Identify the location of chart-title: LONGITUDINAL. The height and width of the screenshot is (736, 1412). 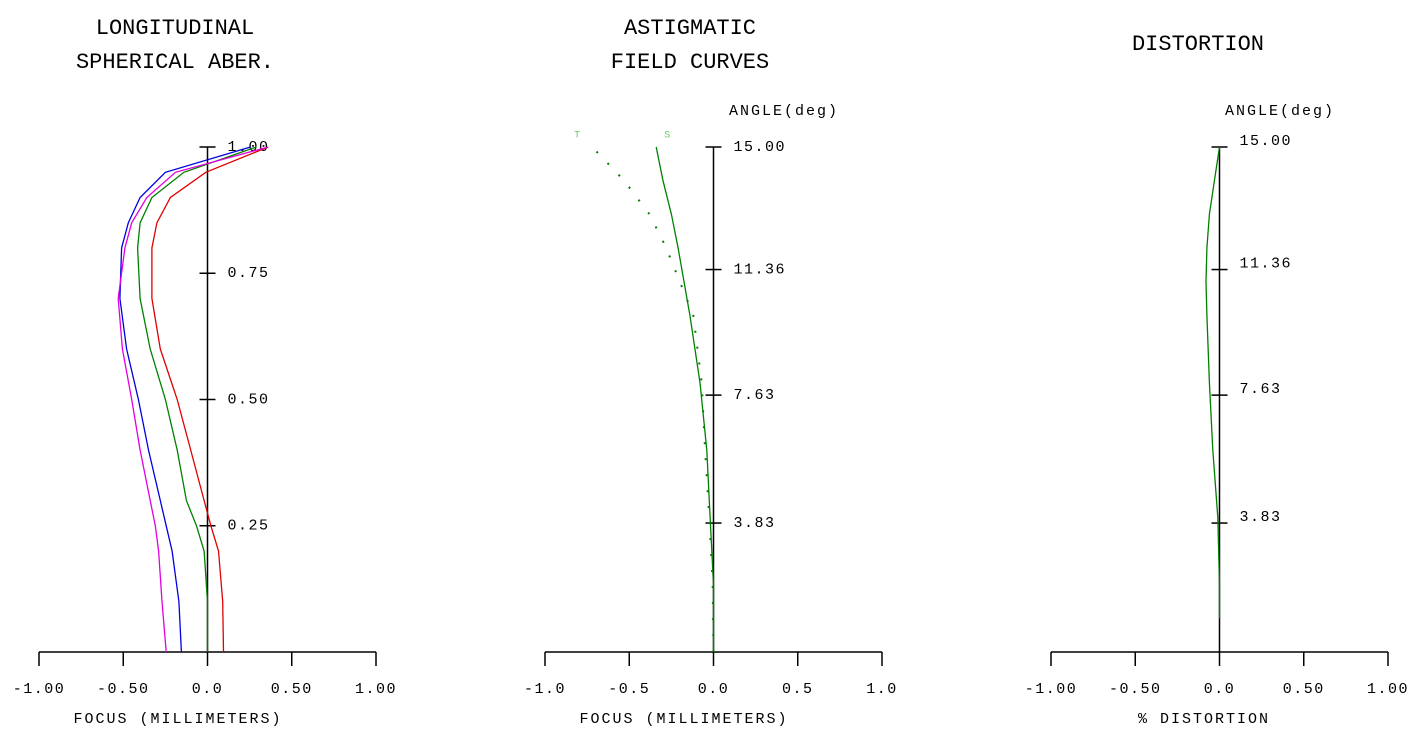
(175, 28).